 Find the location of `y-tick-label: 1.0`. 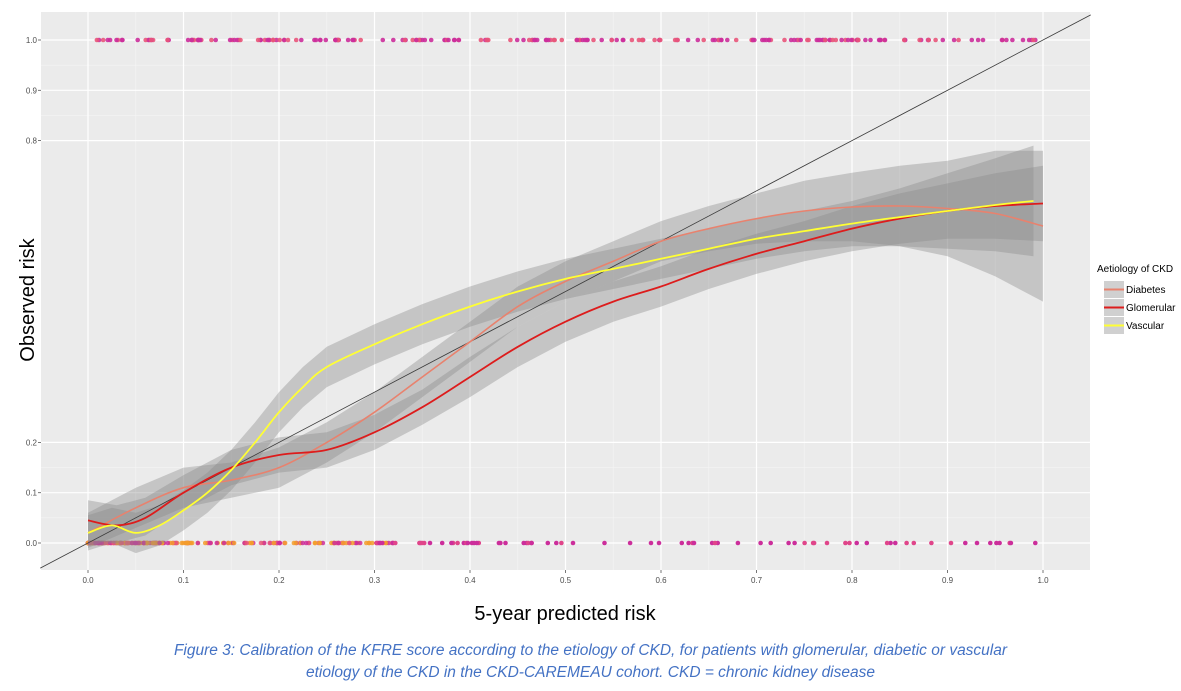

y-tick-label: 1.0 is located at coordinates (32, 40).